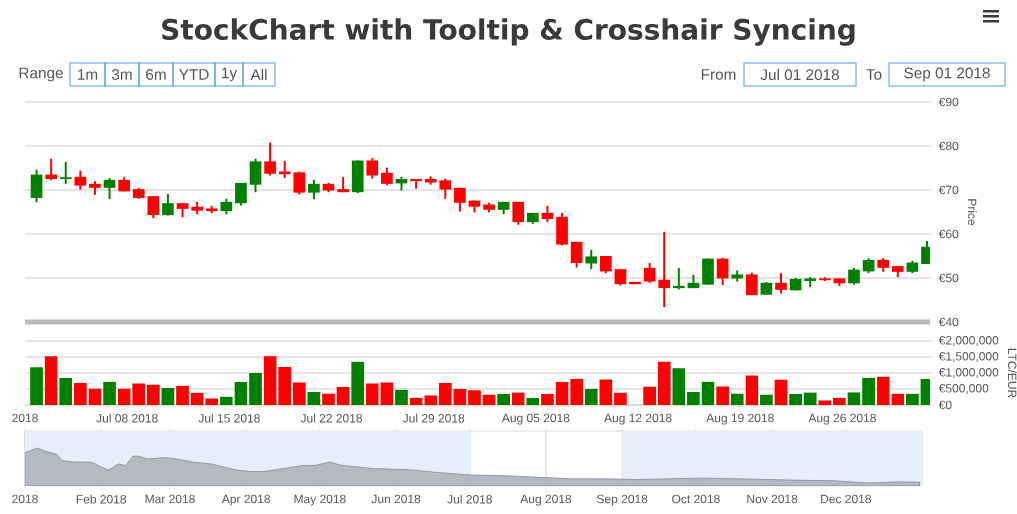 The image size is (1017, 514). What do you see at coordinates (948, 322) in the screenshot?
I see `y-tick-label: €40` at bounding box center [948, 322].